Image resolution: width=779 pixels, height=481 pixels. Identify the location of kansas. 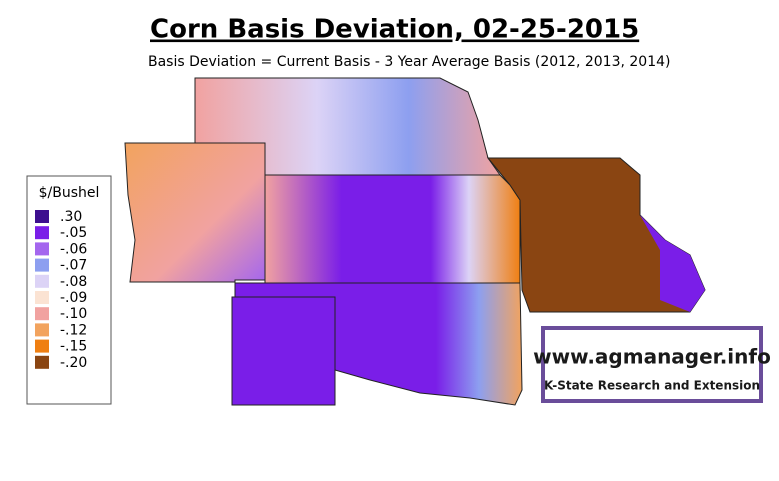
(392, 229).